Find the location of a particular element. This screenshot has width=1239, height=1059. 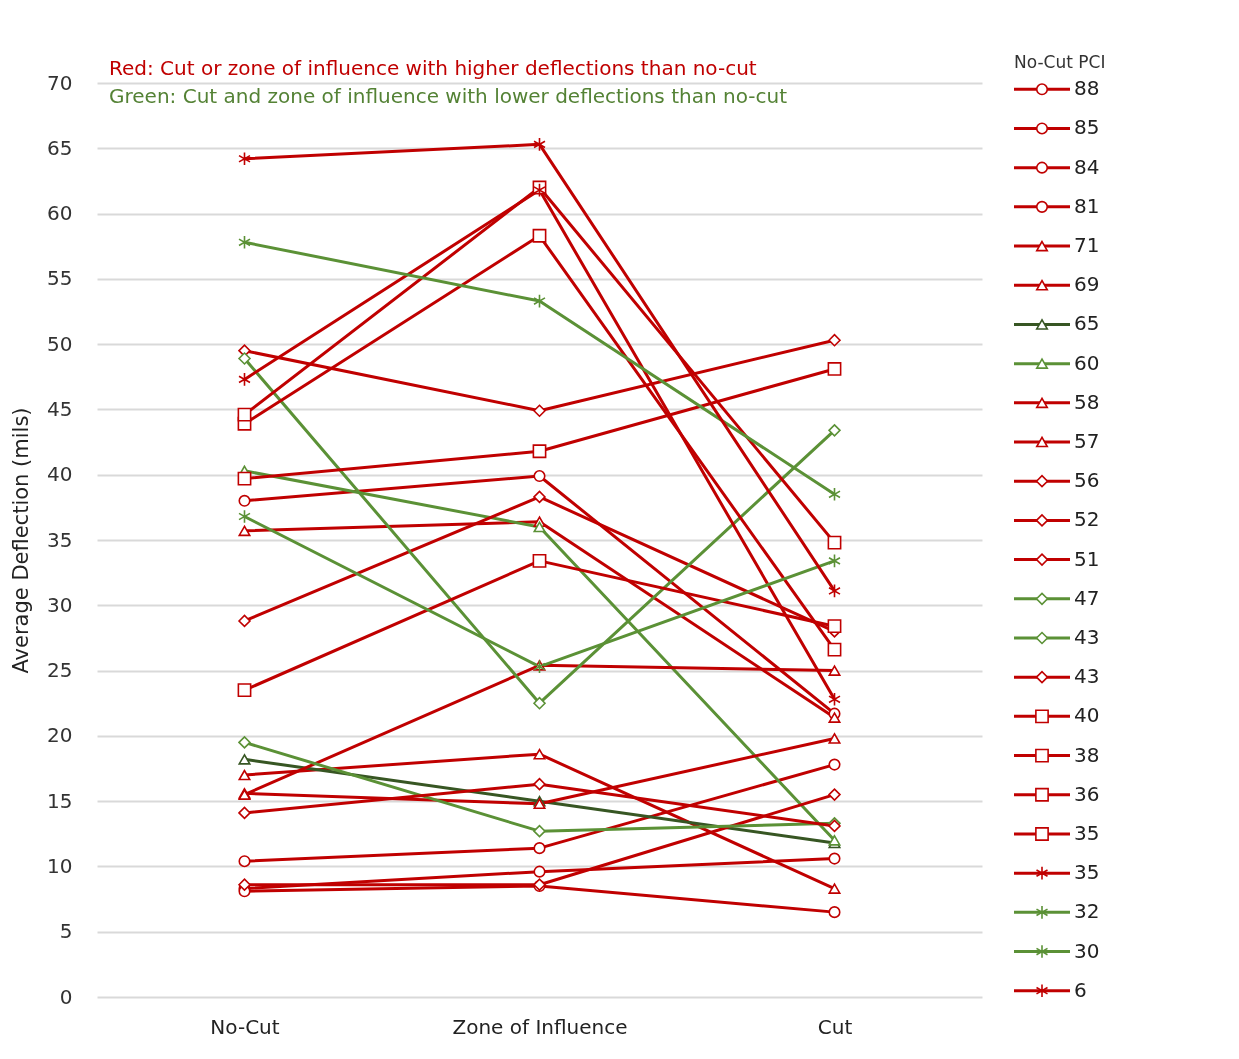

y-tick-label: 60 is located at coordinates (60, 213).